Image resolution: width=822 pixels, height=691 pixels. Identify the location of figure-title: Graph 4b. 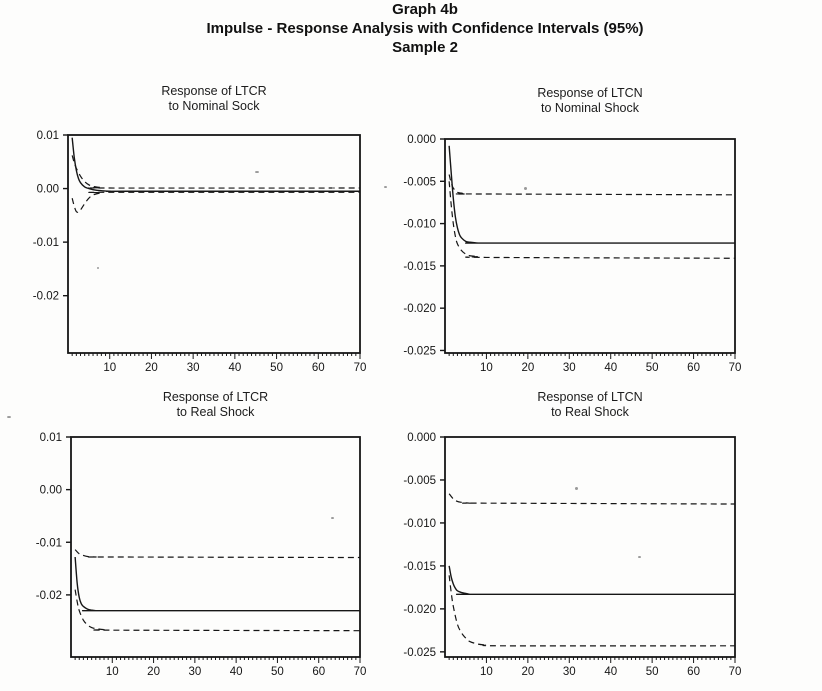
(425, 9).